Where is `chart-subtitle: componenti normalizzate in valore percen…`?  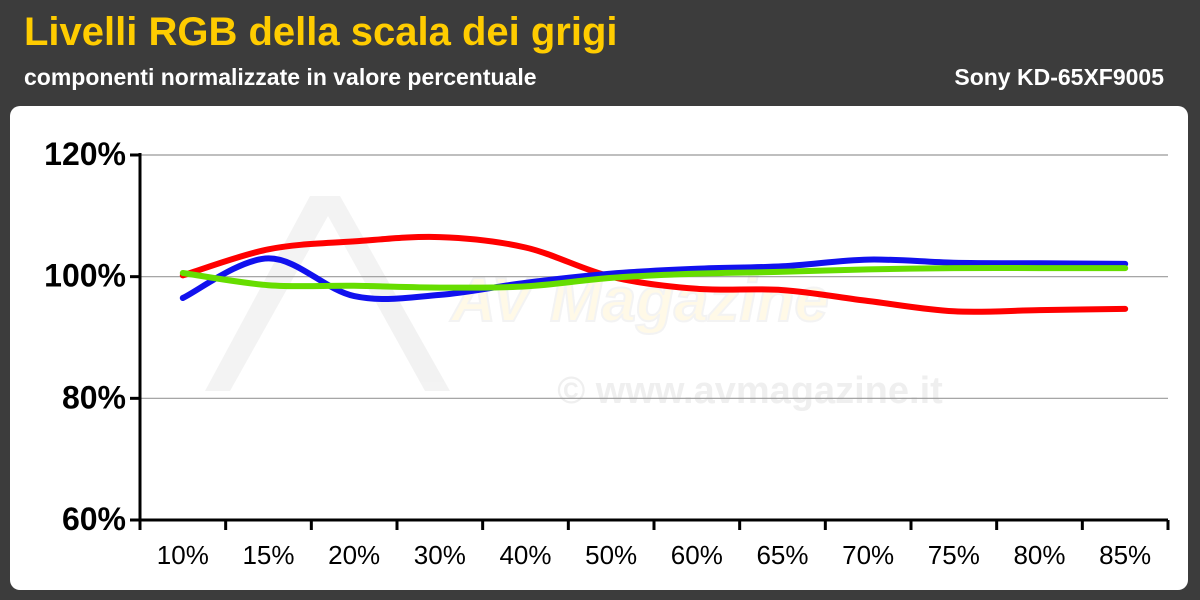 chart-subtitle: componenti normalizzate in valore percen… is located at coordinates (280, 77).